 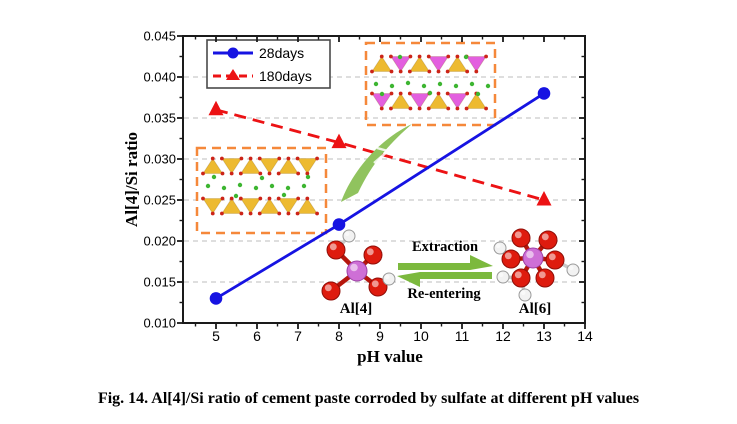 I want to click on x-tick-label: 10, so click(x=421, y=336).